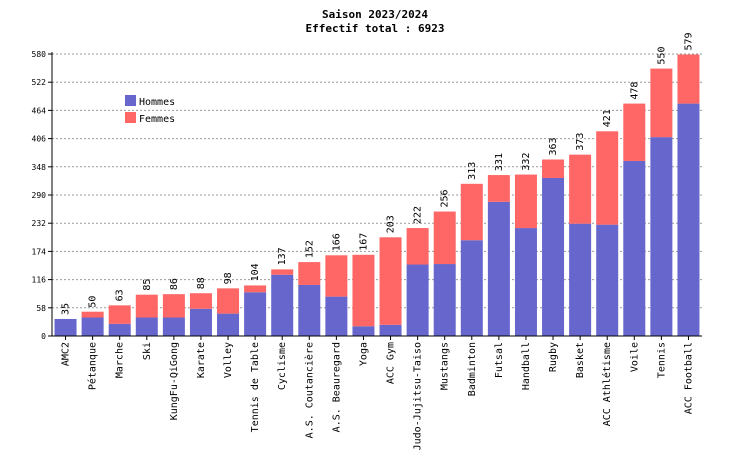 This screenshot has height=464, width=750. I want to click on x-tick-label-12: ACC Gym, so click(391, 363).